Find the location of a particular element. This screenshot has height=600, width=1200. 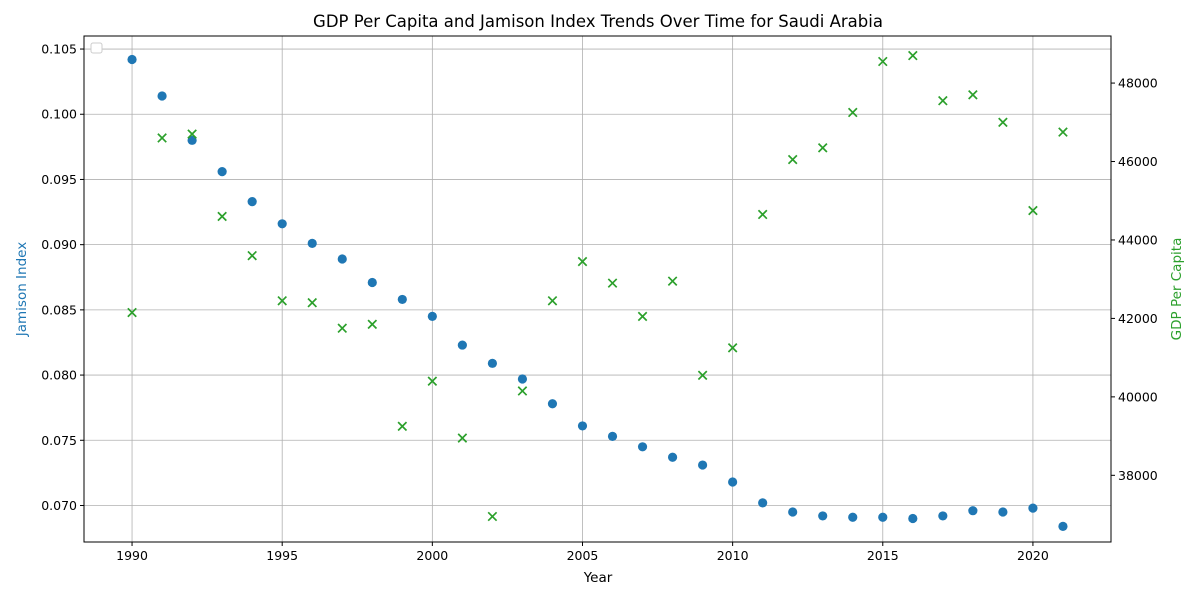

x-tick-label: 2010 is located at coordinates (733, 555).